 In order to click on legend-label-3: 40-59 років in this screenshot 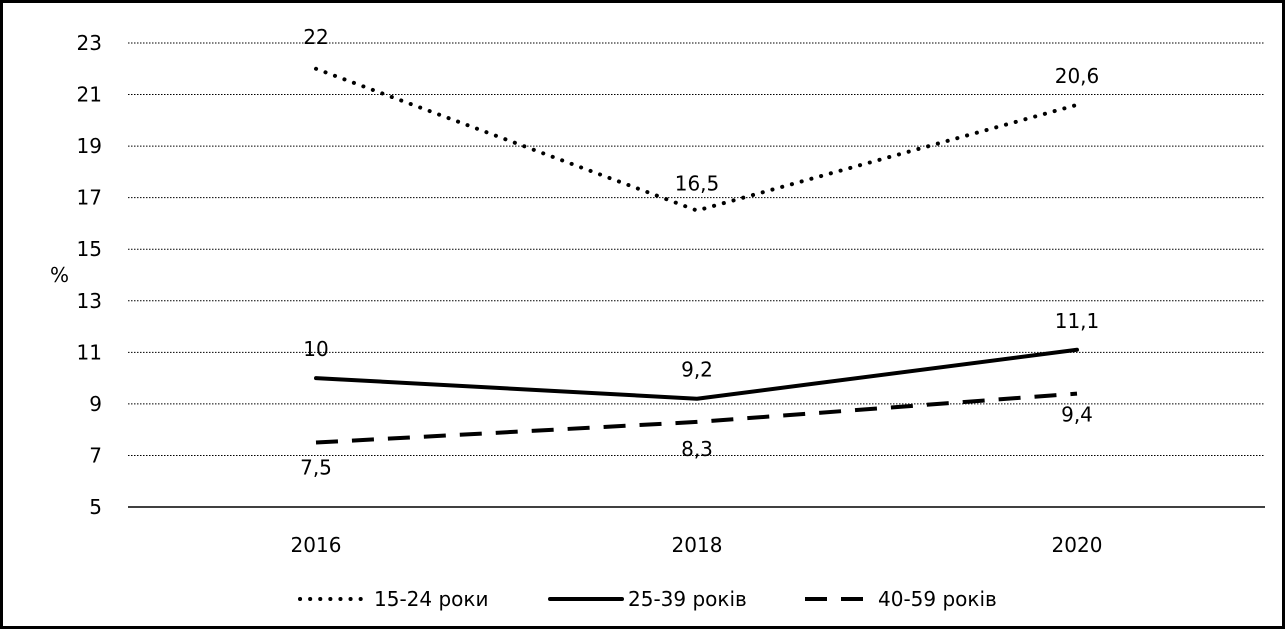, I will do `click(937, 599)`.